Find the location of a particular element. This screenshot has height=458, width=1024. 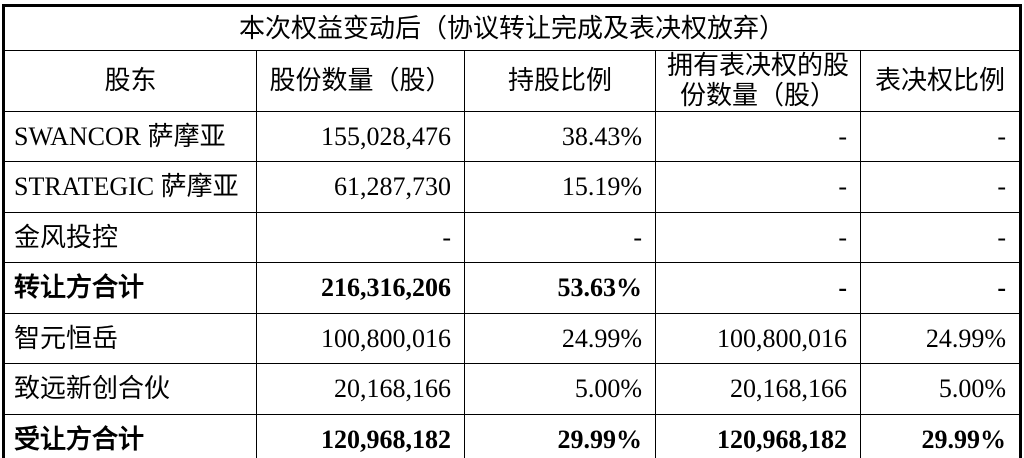

table-title-row: 本次权益变动后（协议转让完成及表决权放弃） is located at coordinates (512, 28).